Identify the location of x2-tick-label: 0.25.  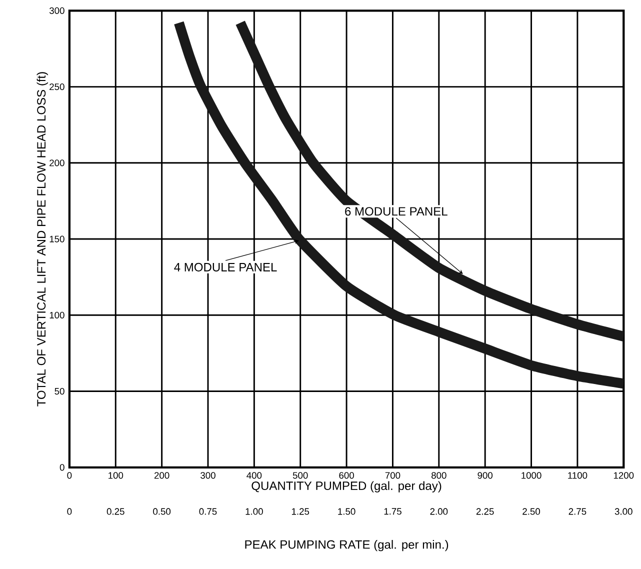
(115, 511).